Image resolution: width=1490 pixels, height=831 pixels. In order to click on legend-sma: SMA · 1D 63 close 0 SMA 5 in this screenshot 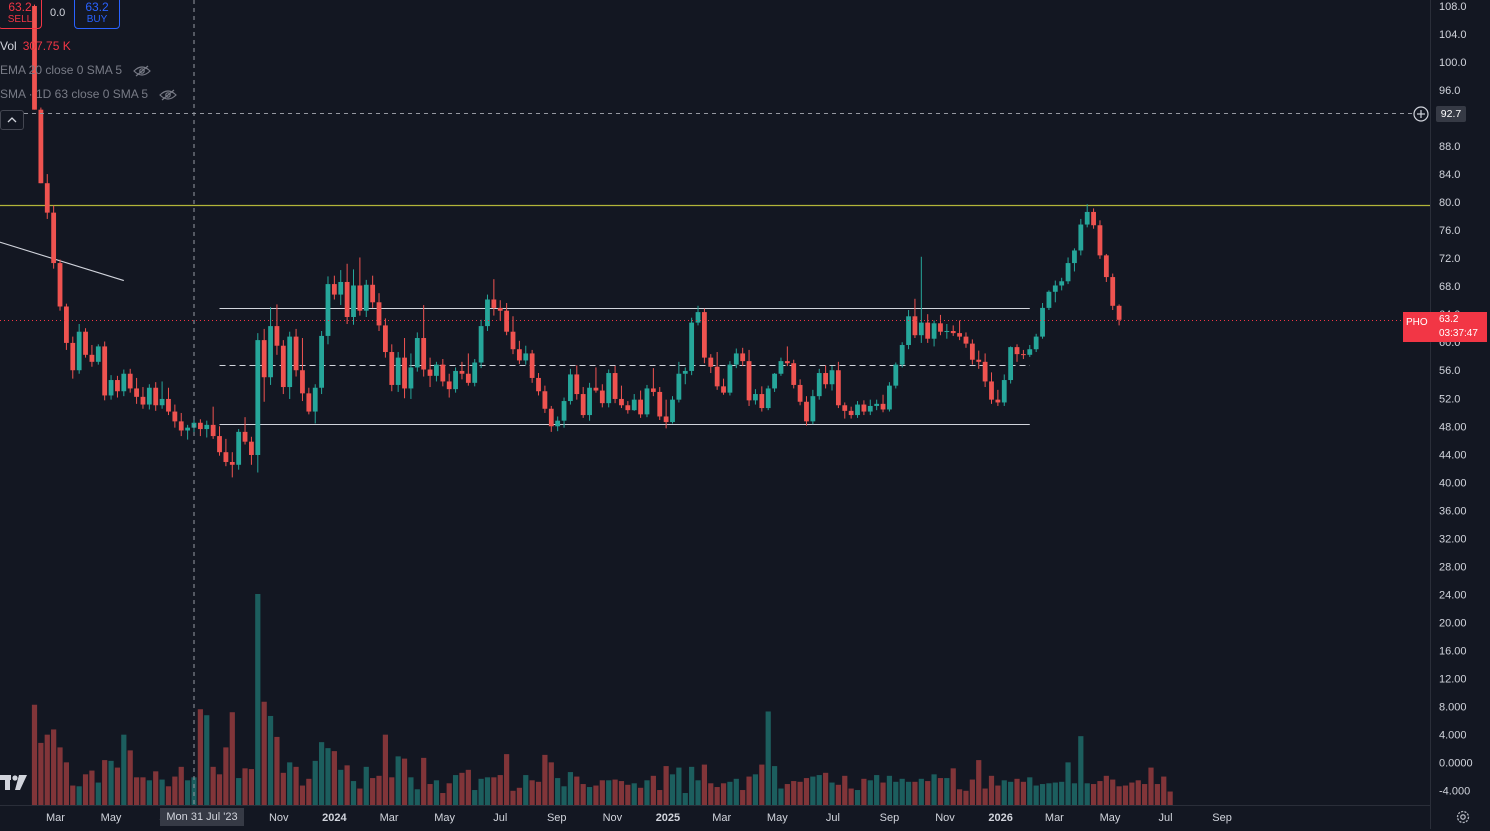, I will do `click(89, 94)`.